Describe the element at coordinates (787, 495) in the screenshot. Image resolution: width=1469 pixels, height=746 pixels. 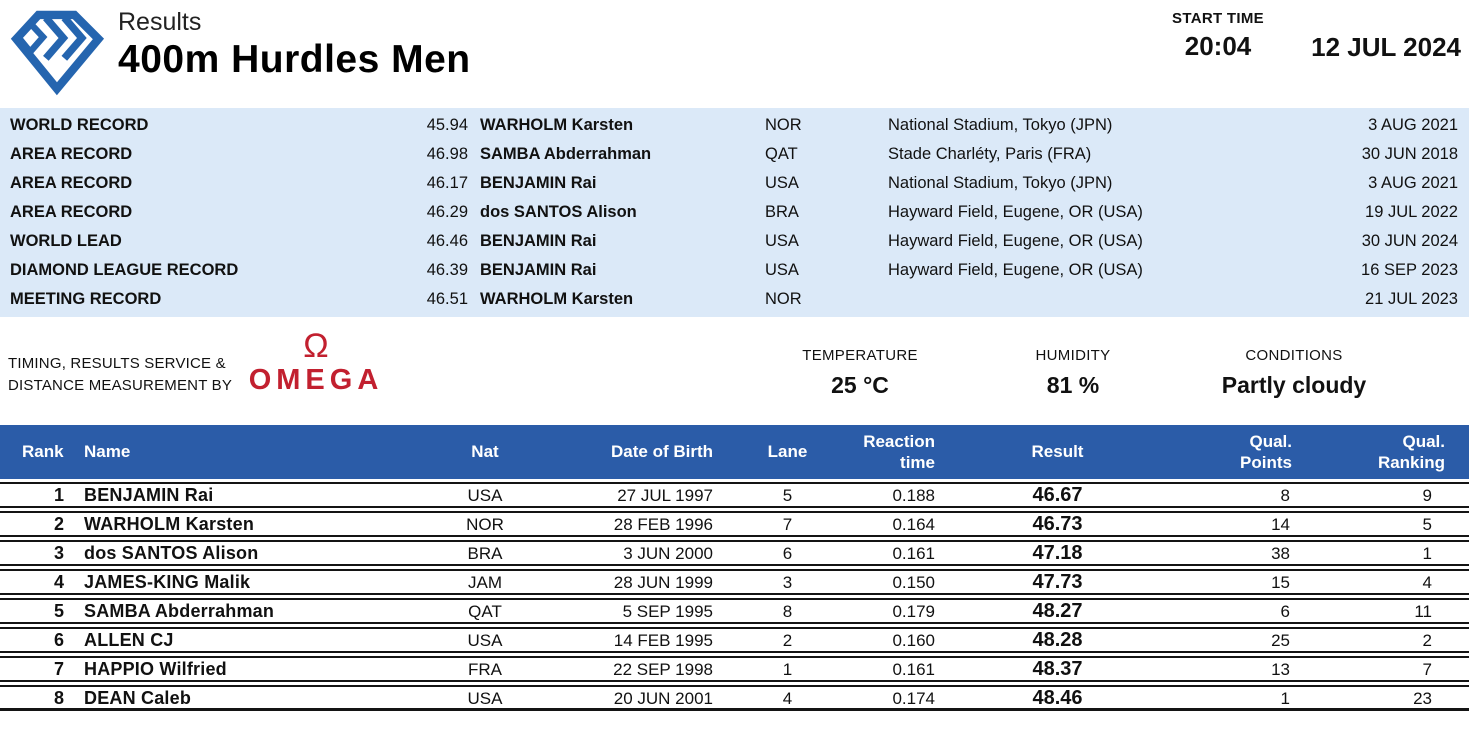
I see `cell-lane: 5` at that location.